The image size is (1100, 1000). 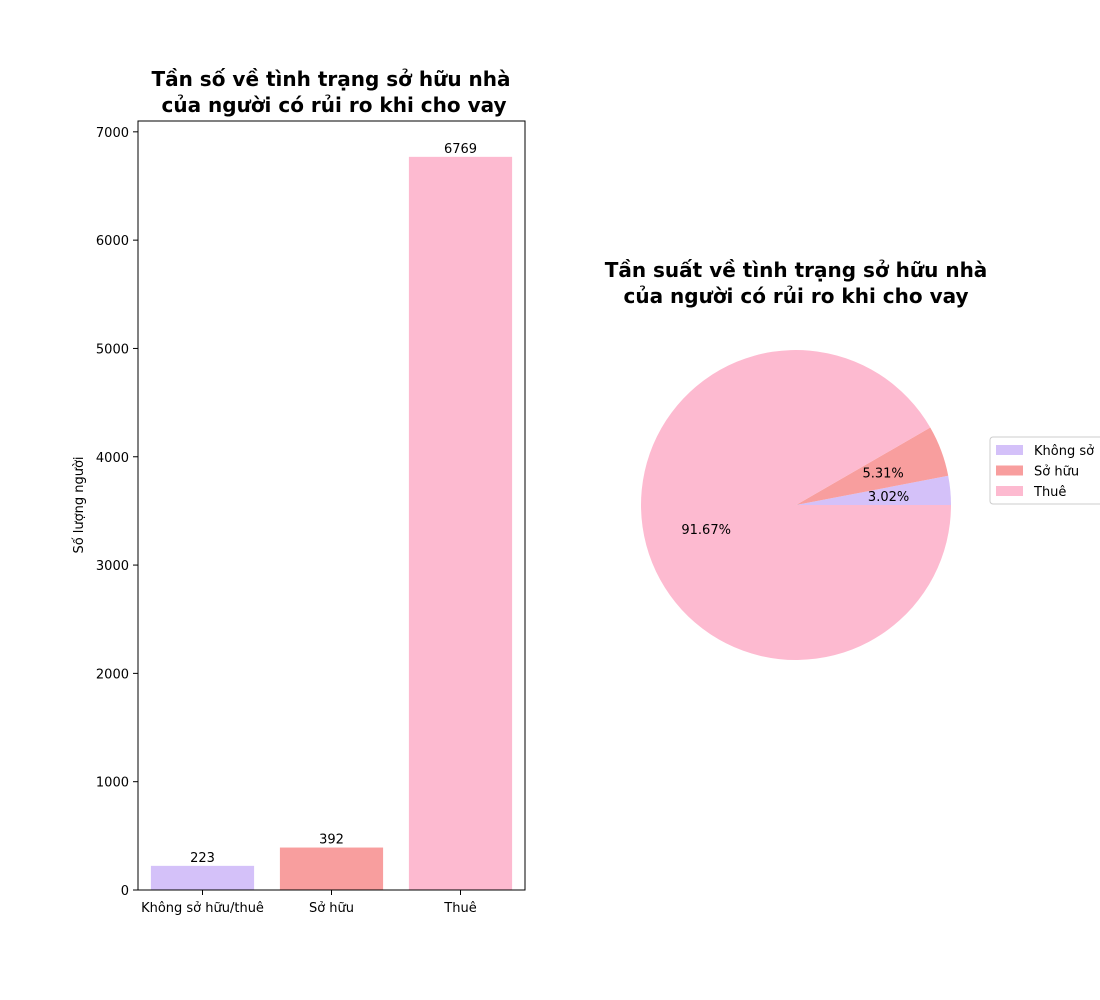 I want to click on bar-y-ticks: 0 1000 2000 3000 4000 5000 6000 7000, so click(x=117, y=512).